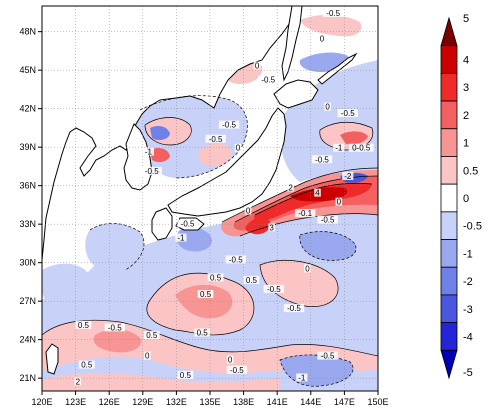 This screenshot has height=408, width=499. Describe the element at coordinates (176, 402) in the screenshot. I see `lon-tick-label: 132E` at that location.